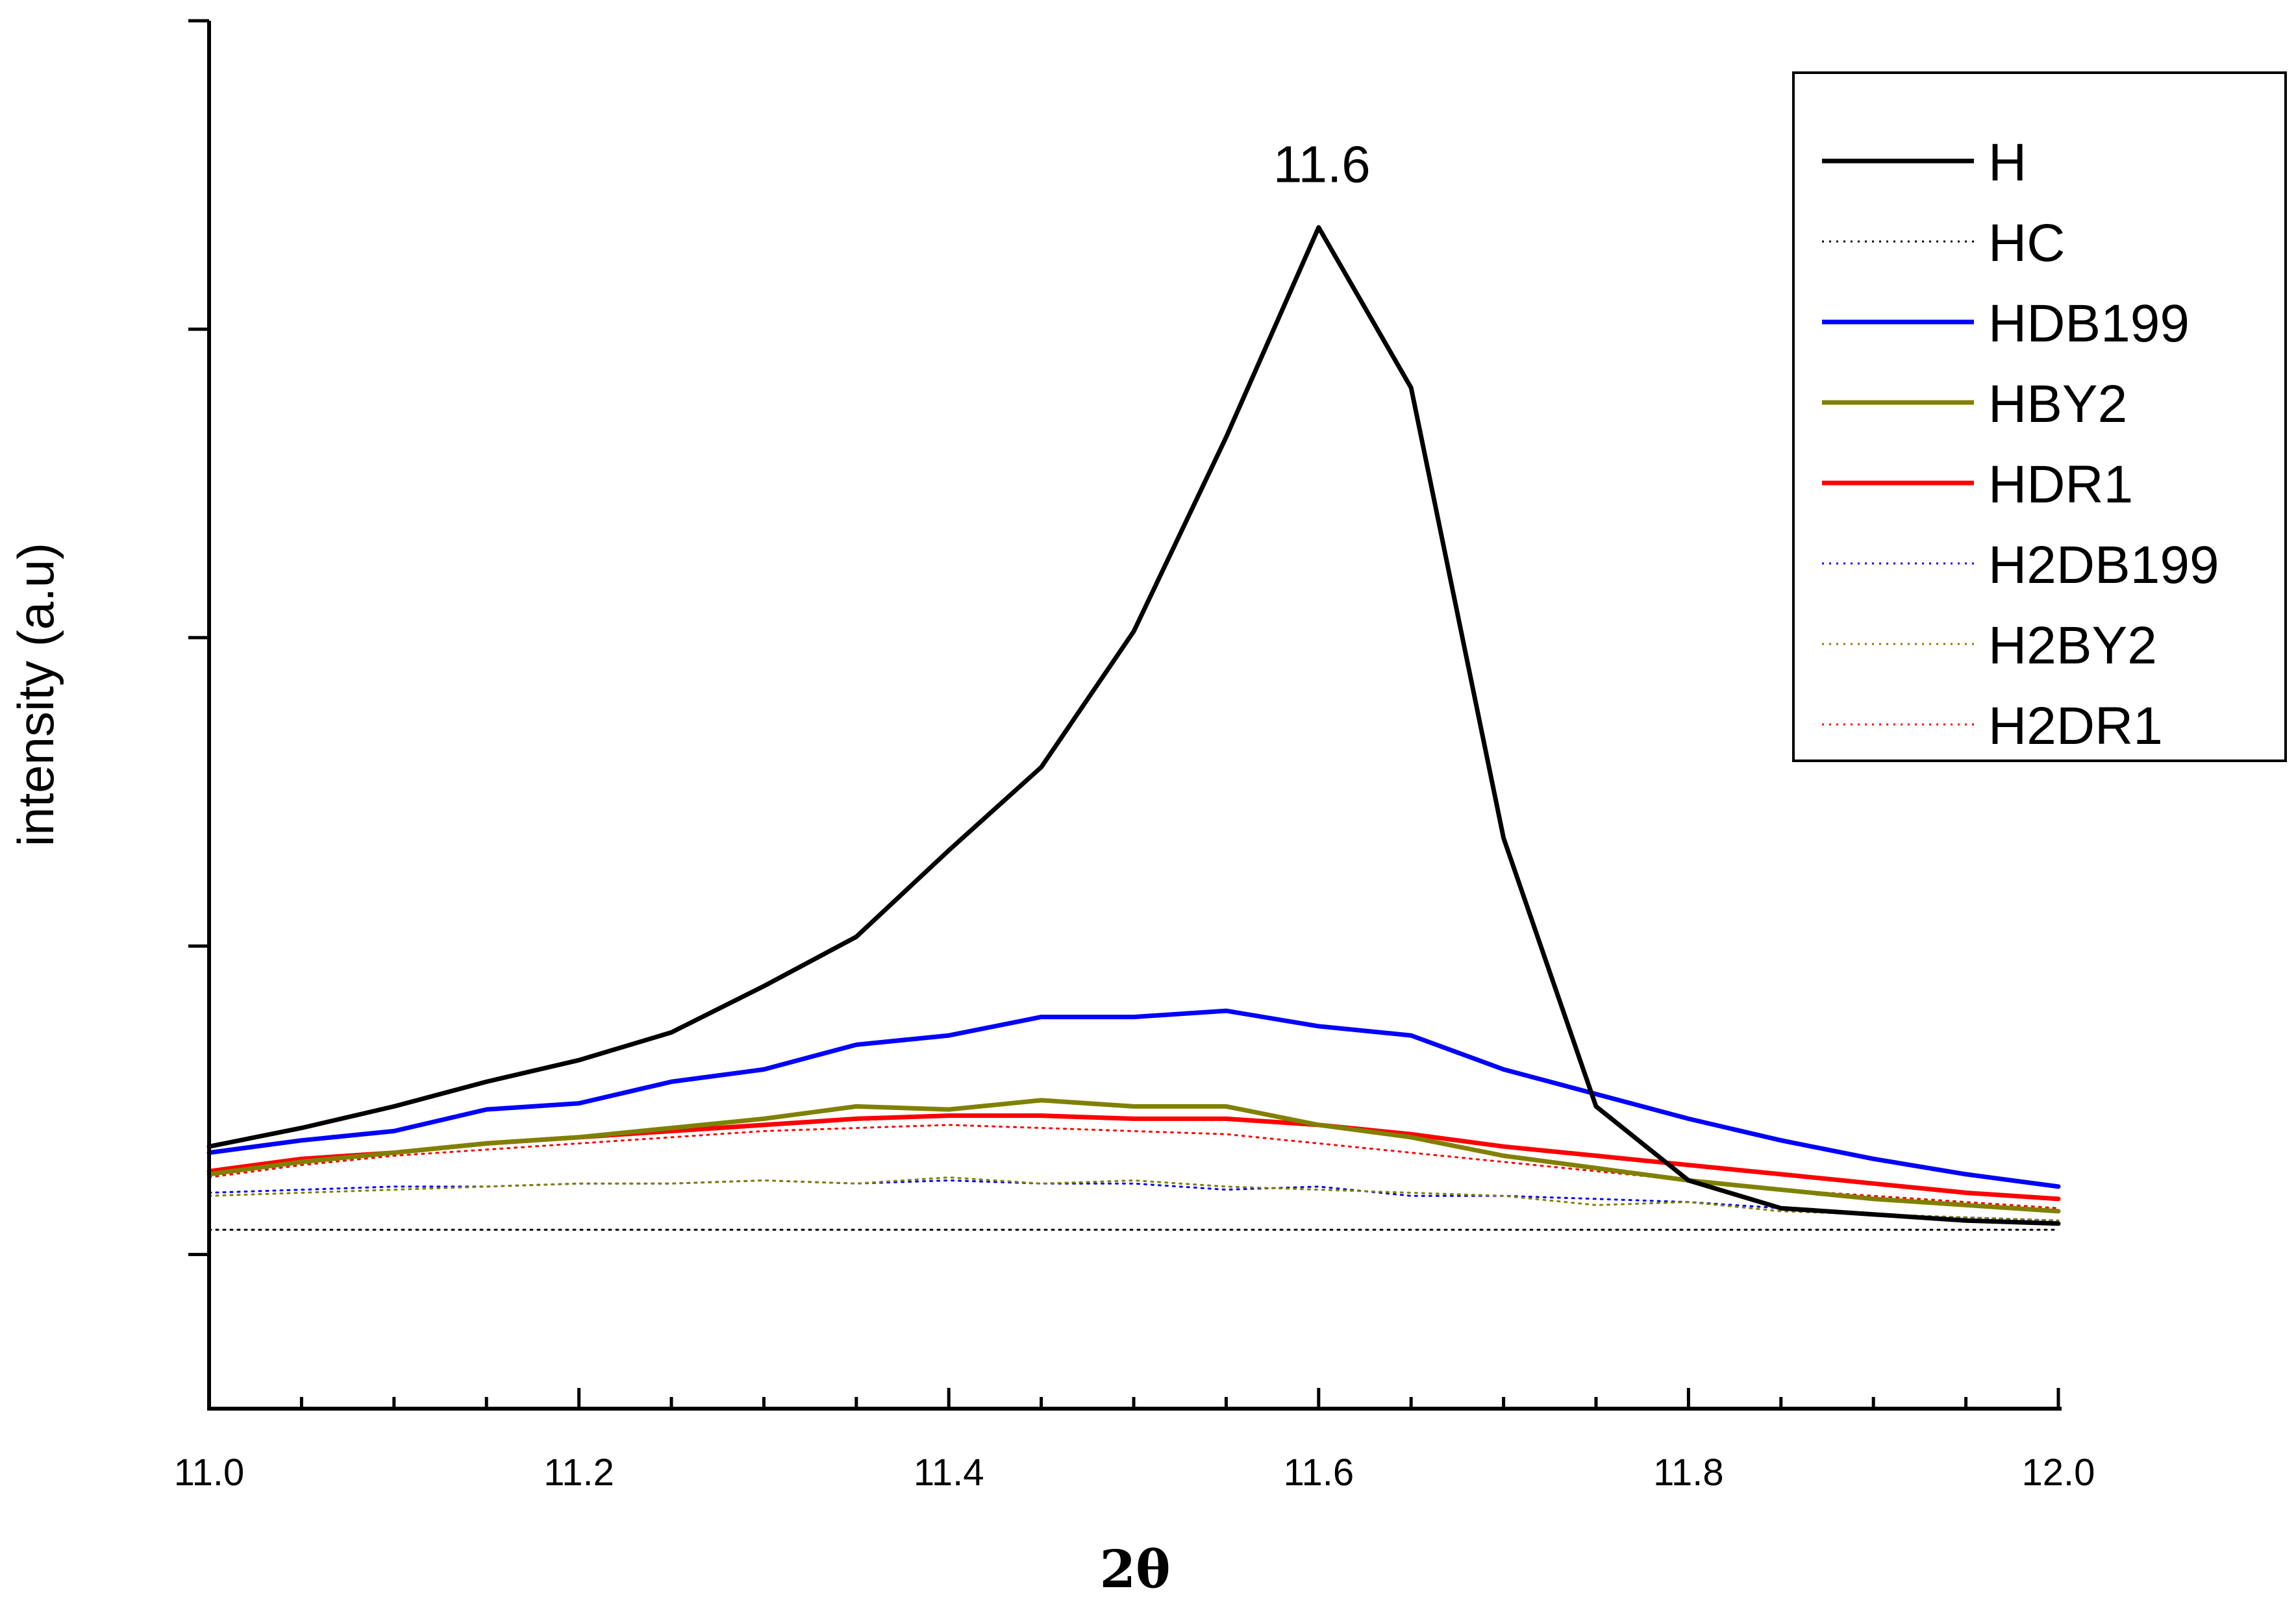  Describe the element at coordinates (209, 1473) in the screenshot. I see `x-tick-label: 11.0` at that location.